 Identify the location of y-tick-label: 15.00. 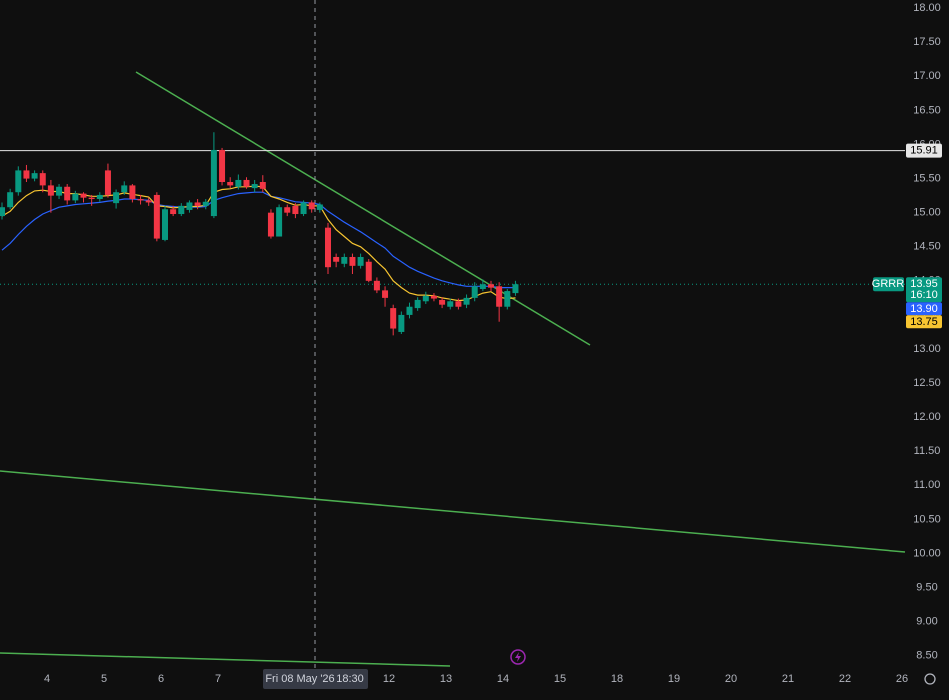
(927, 213).